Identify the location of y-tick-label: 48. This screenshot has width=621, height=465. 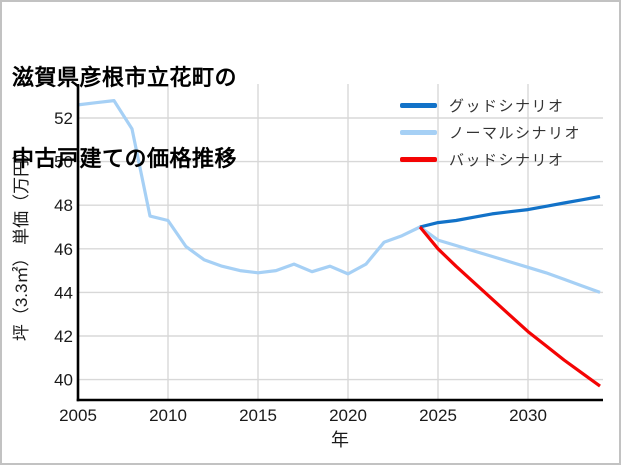
(63, 205).